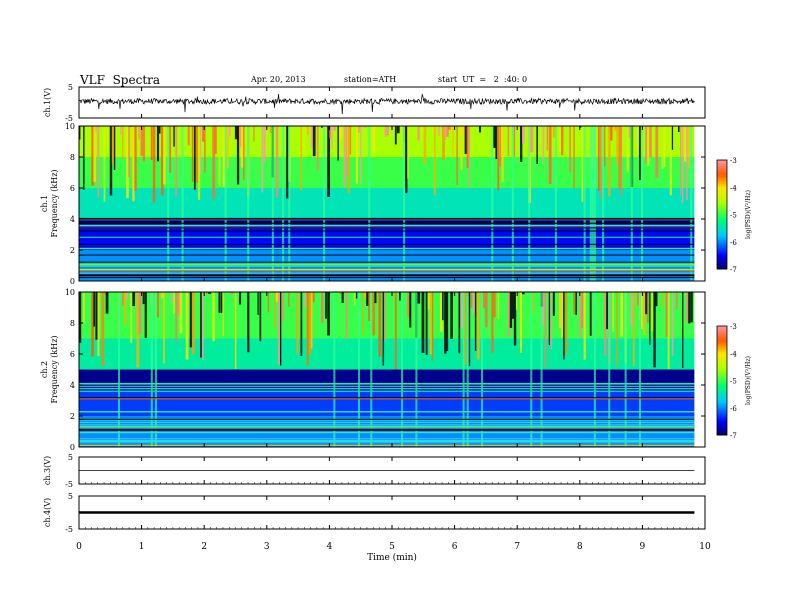  Describe the element at coordinates (517, 547) in the screenshot. I see `x-tick-label: 7` at that location.